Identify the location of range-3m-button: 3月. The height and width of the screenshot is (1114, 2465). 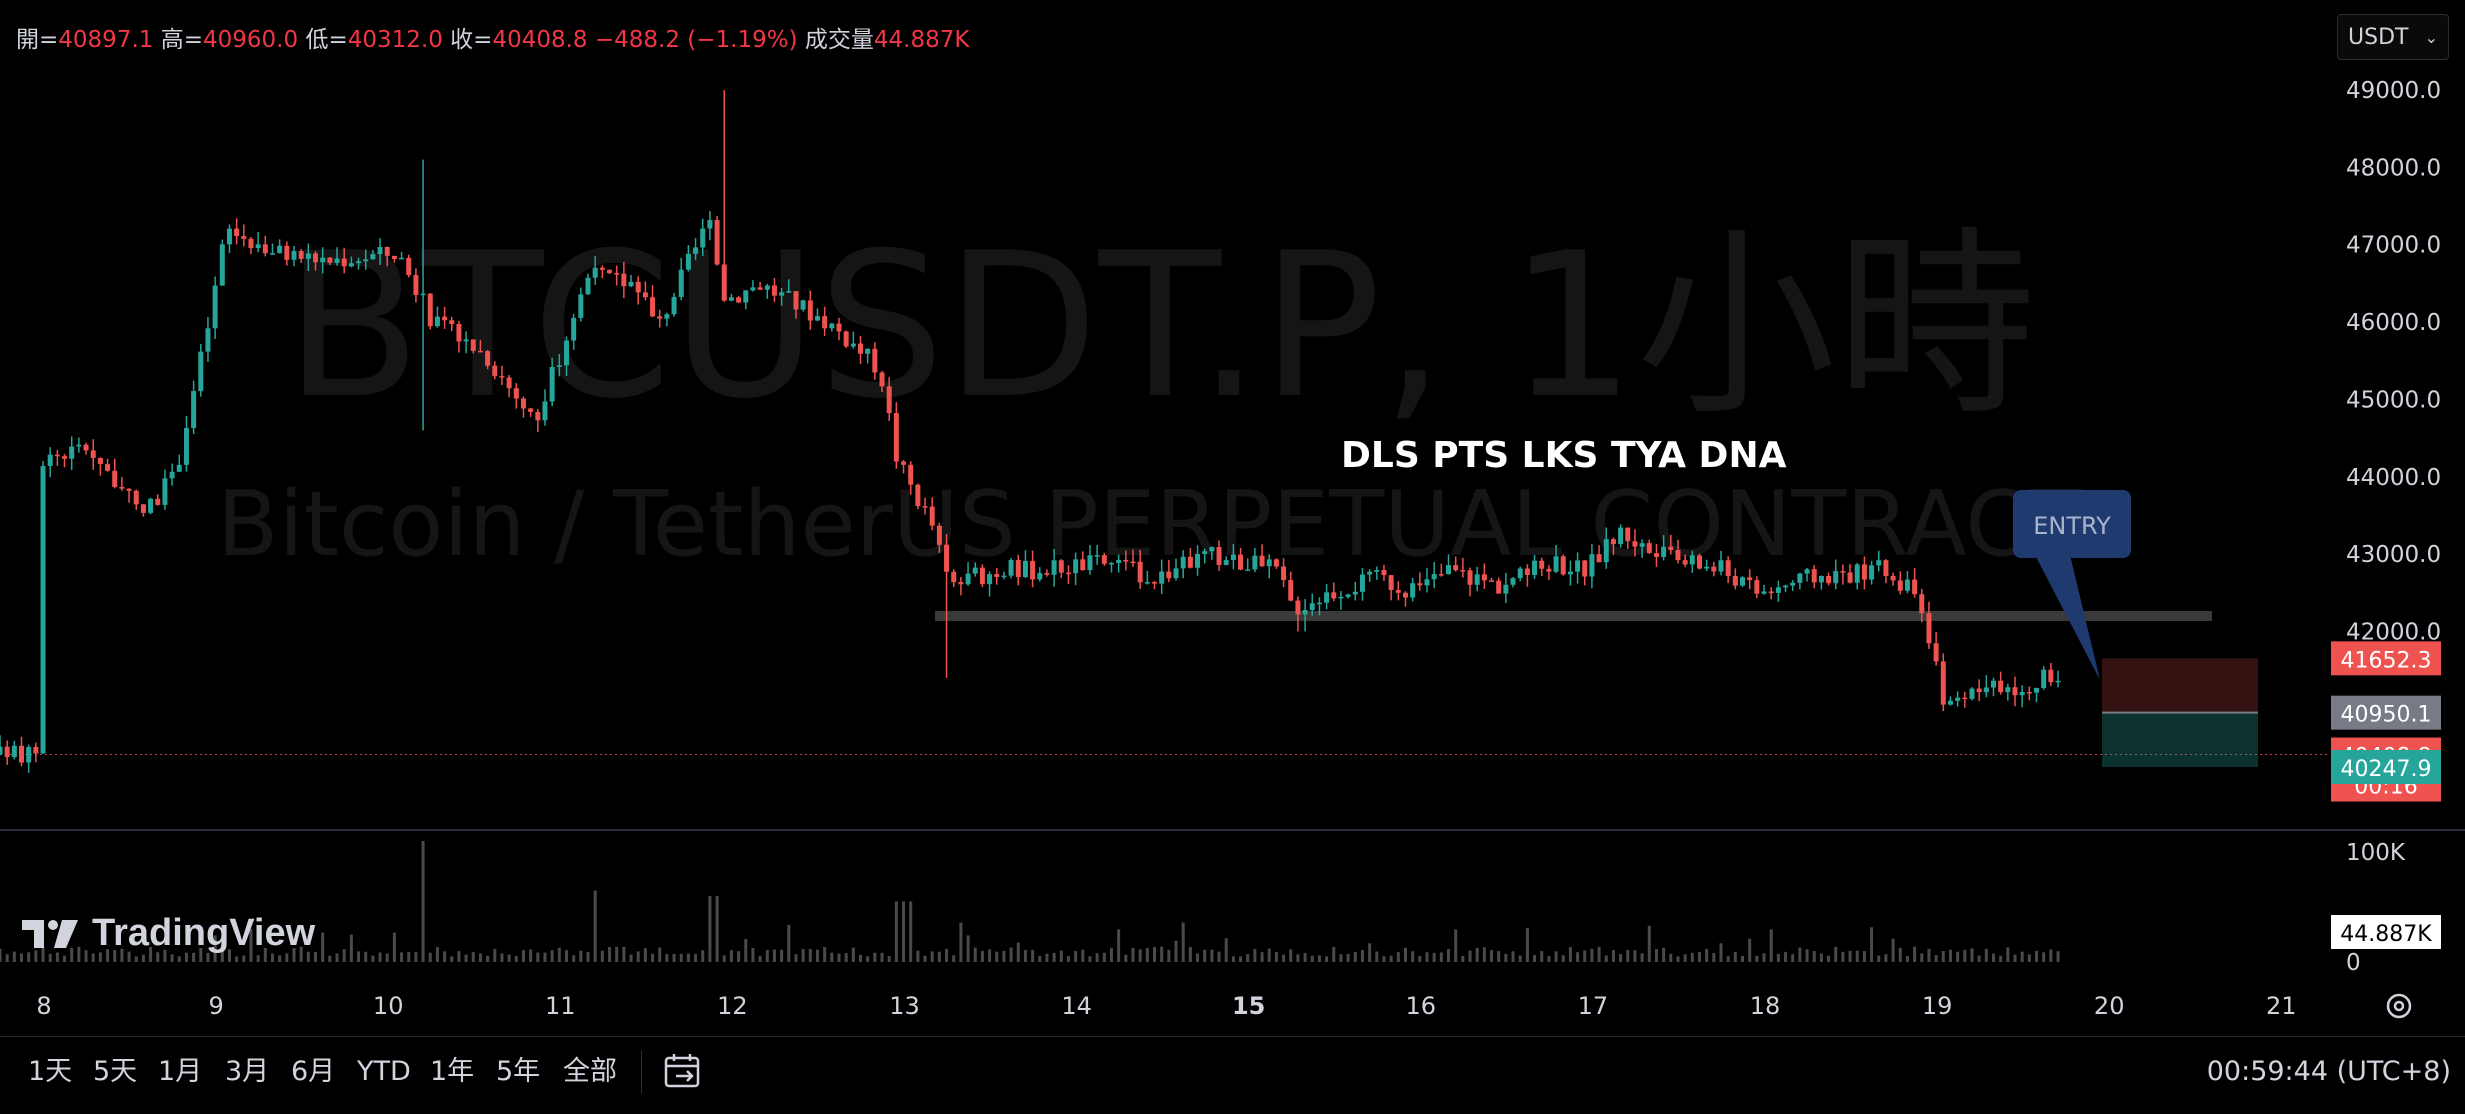
(247, 1071).